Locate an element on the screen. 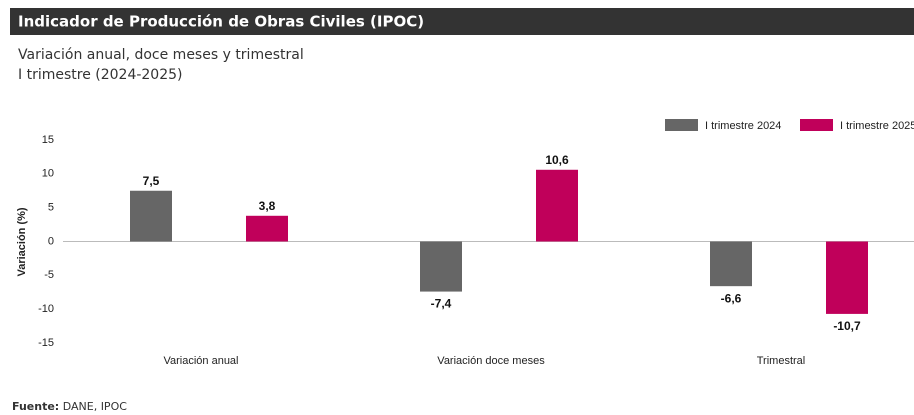 This screenshot has width=914, height=415. legend-label: I trimestre 2025 is located at coordinates (877, 126).